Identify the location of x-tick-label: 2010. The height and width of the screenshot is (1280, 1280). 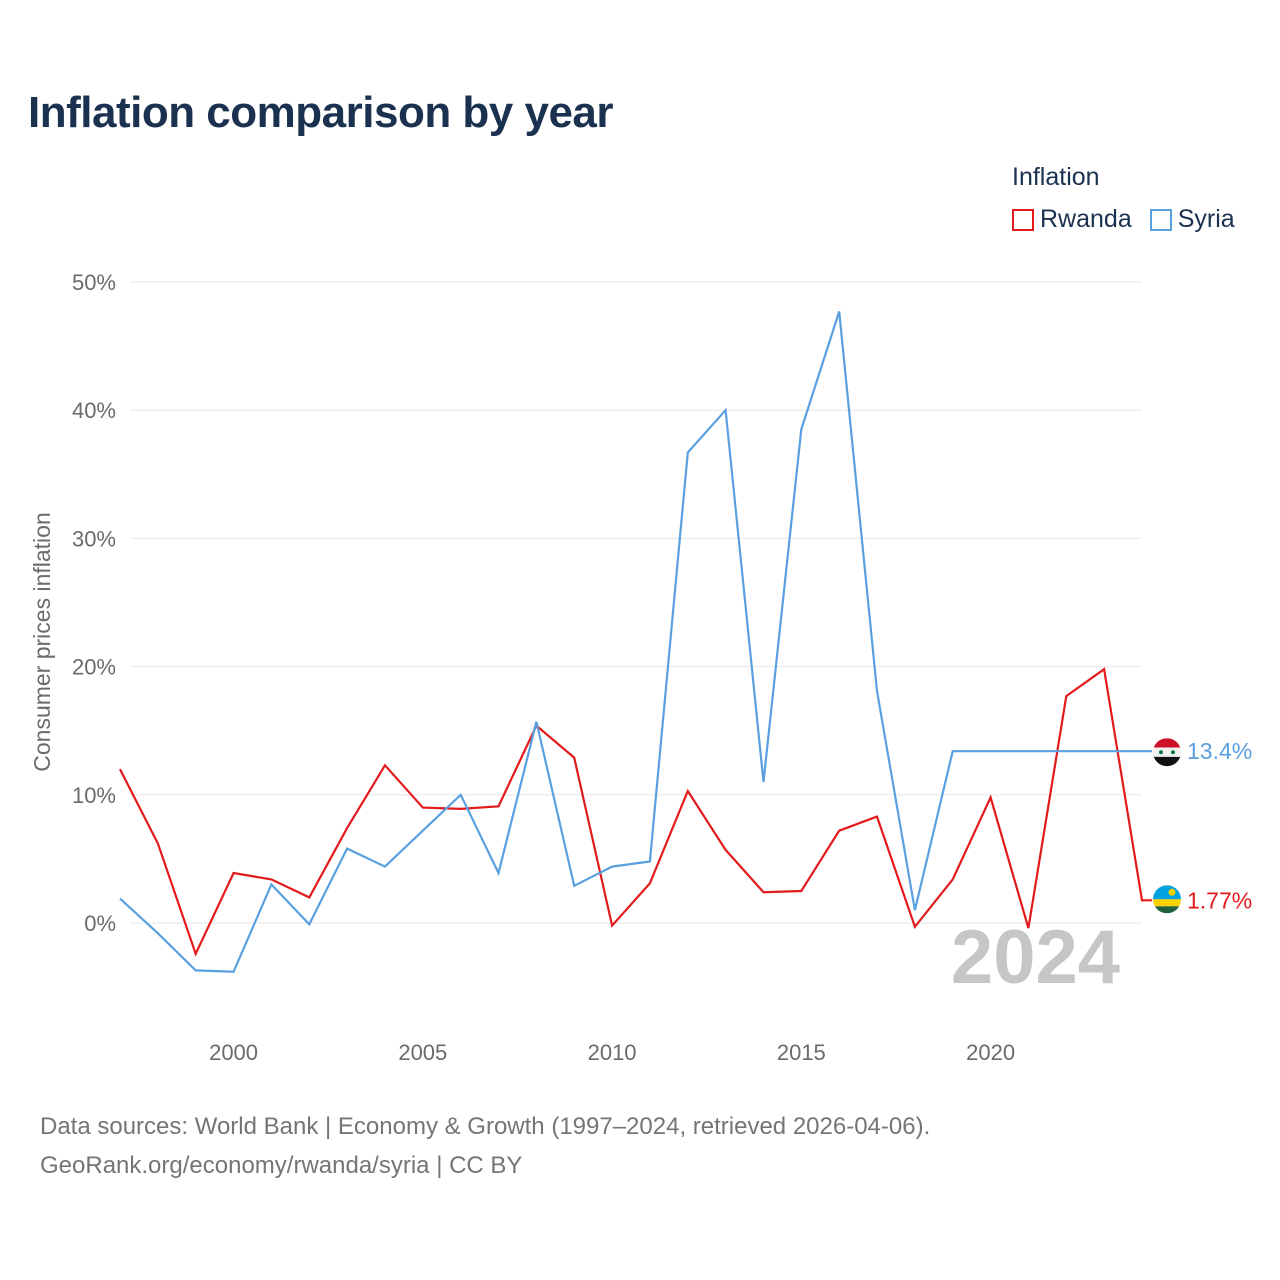
(612, 1052).